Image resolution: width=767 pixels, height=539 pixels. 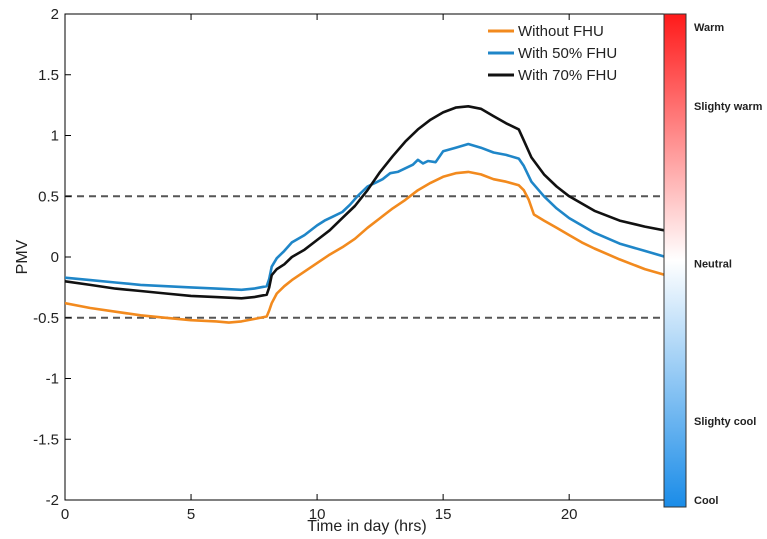 I want to click on y-axis-label: PMV, so click(x=22, y=256).